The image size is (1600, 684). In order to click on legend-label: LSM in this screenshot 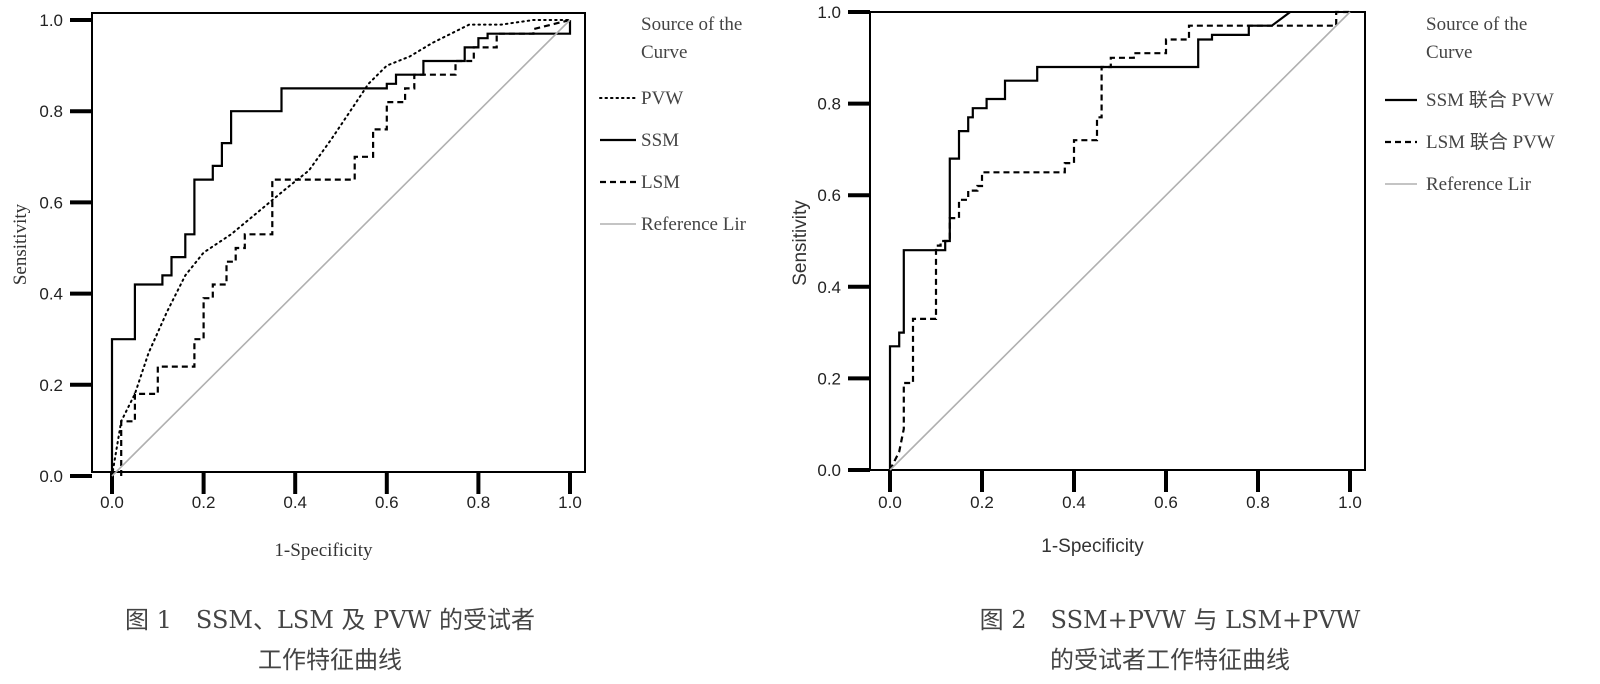, I will do `click(660, 182)`.